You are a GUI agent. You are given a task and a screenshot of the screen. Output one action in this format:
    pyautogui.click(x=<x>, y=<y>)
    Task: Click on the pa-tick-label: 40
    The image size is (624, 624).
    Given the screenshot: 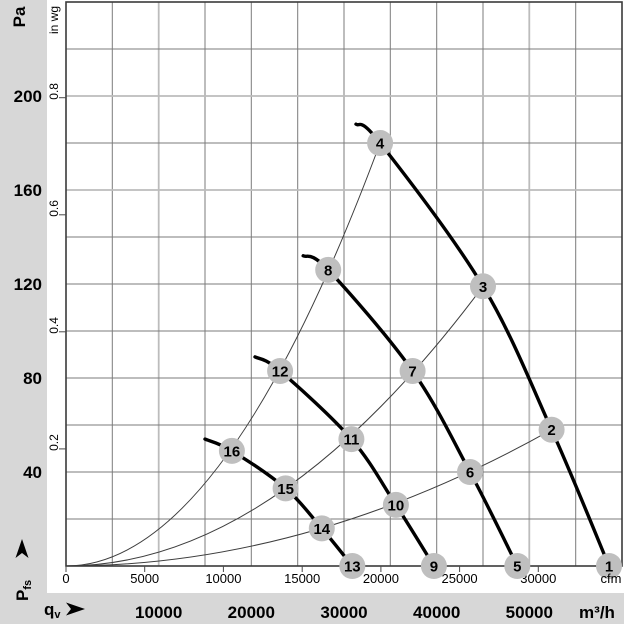 What is the action you would take?
    pyautogui.click(x=32, y=472)
    